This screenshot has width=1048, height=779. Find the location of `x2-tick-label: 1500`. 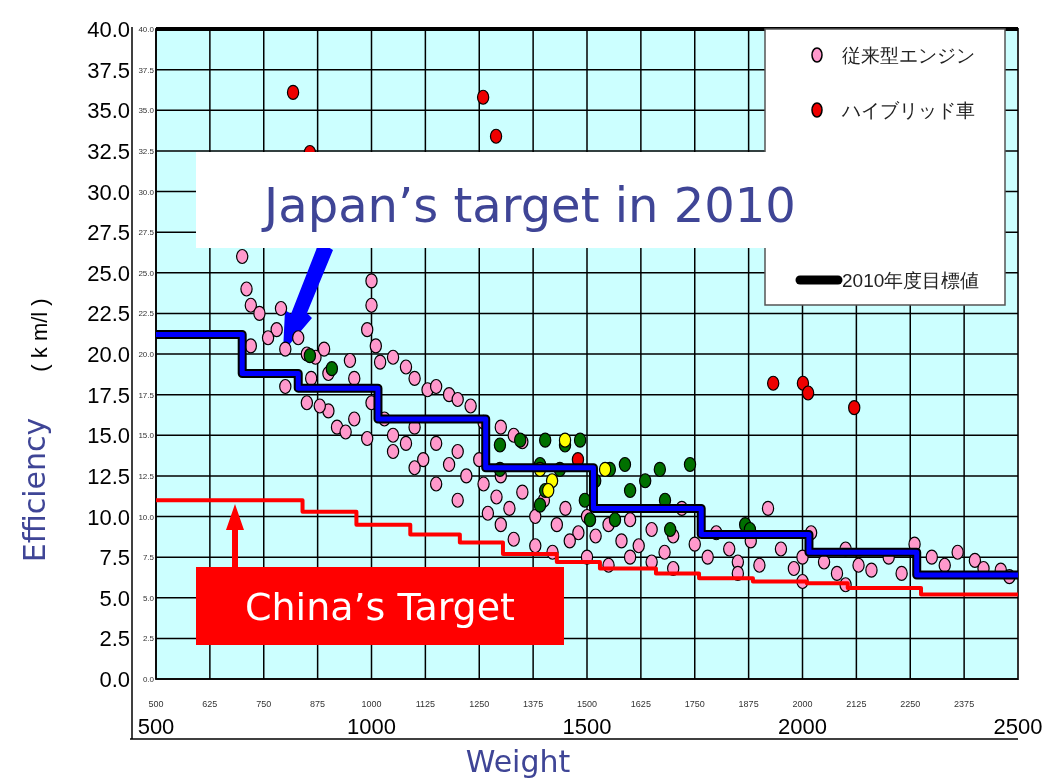

x2-tick-label: 1500 is located at coordinates (587, 704).